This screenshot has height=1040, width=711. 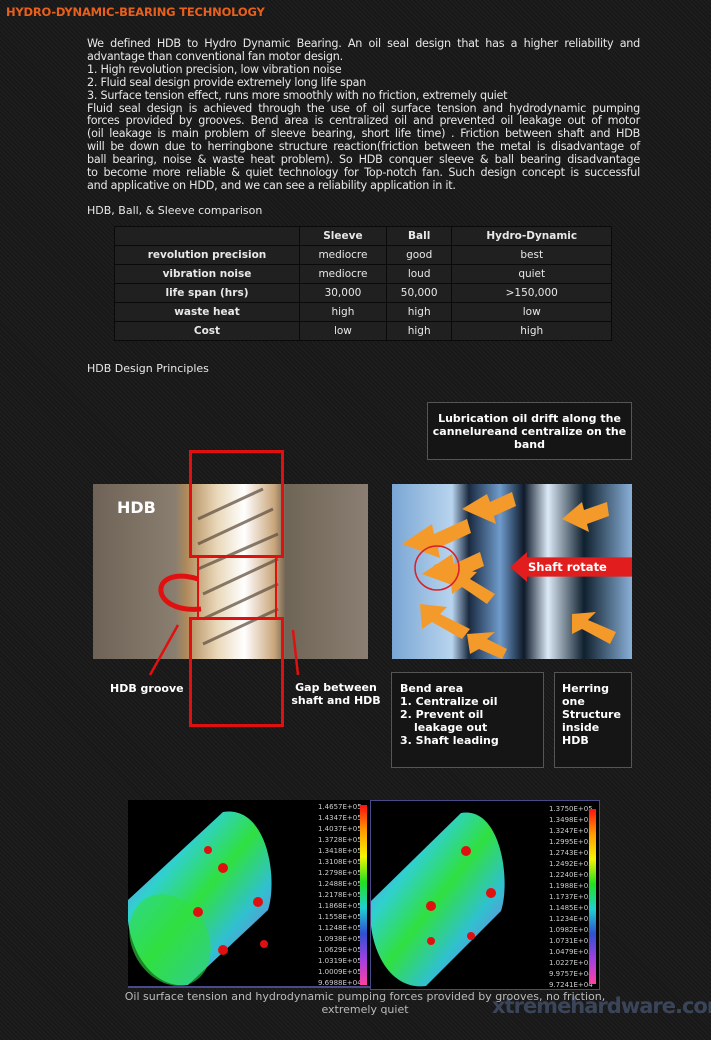 I want to click on herring-line: one, so click(x=573, y=701).